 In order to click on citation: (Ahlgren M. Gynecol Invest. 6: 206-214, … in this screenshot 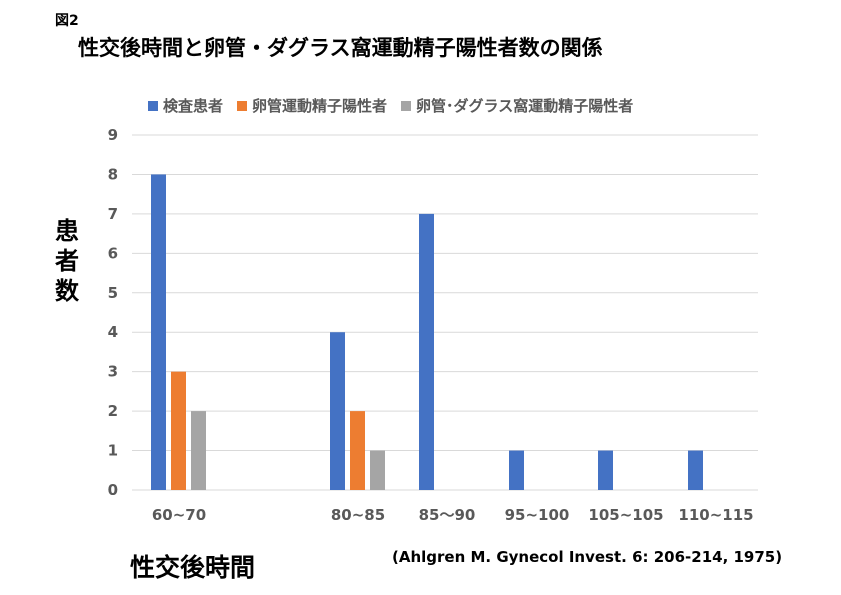, I will do `click(587, 557)`.